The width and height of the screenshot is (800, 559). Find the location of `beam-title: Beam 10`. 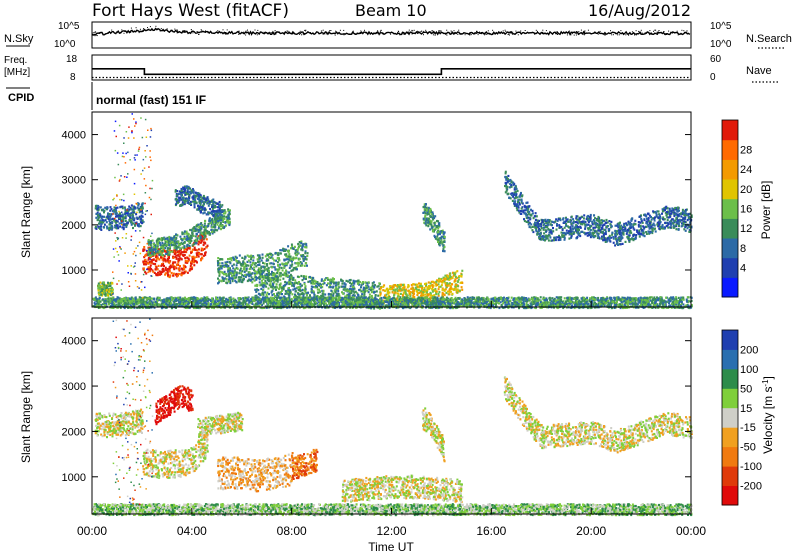

beam-title: Beam 10 is located at coordinates (391, 10).